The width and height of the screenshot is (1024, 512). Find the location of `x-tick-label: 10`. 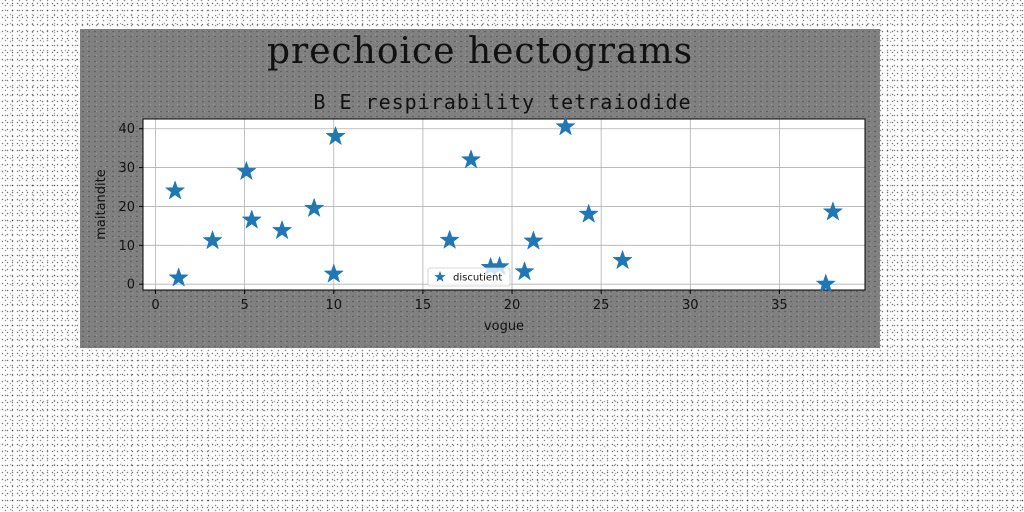

x-tick-label: 10 is located at coordinates (333, 305).